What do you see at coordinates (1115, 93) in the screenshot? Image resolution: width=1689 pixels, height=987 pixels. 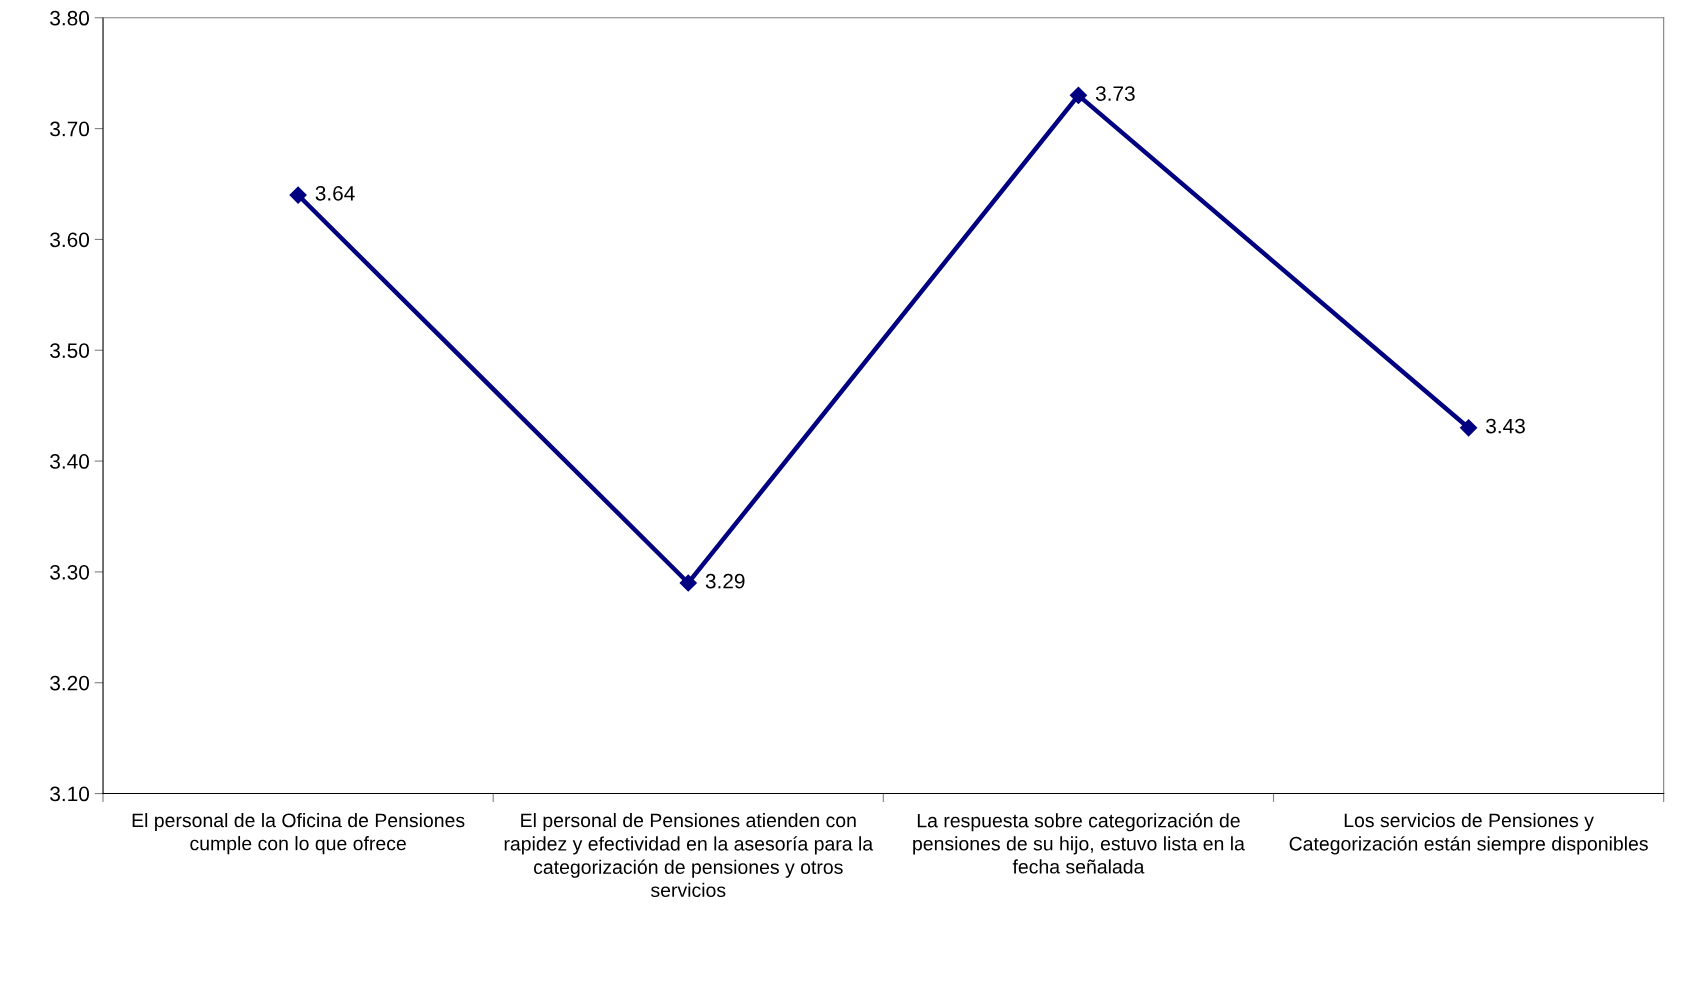 I see `data-label: 3.73` at bounding box center [1115, 93].